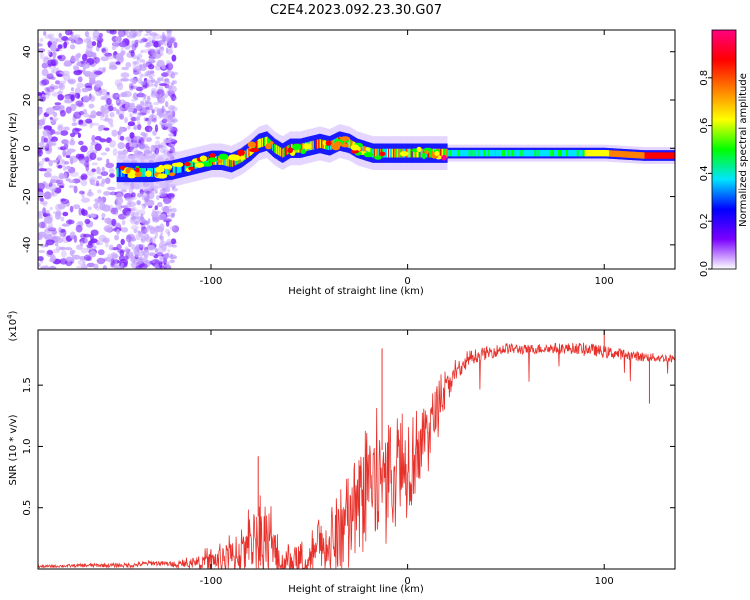 Image resolution: width=750 pixels, height=600 pixels. Describe the element at coordinates (356, 291) in the screenshot. I see `spectrogram-x-axis-label: Height of straight line (km)` at that location.